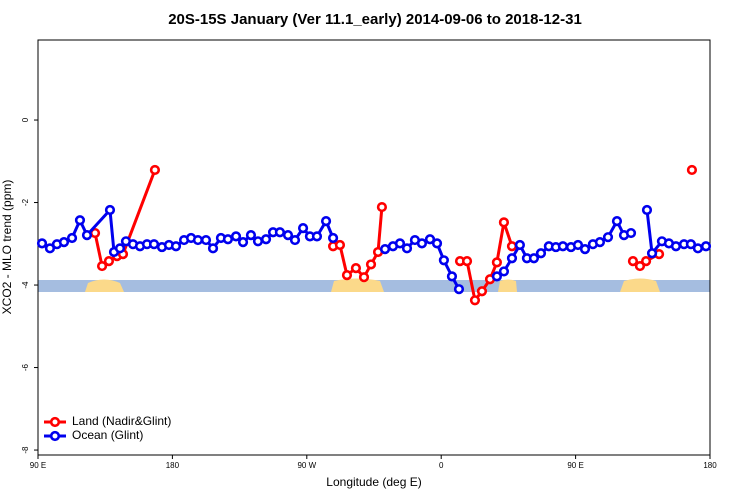  Describe the element at coordinates (107, 435) in the screenshot. I see `legend-label: Ocean (Glint)` at that location.